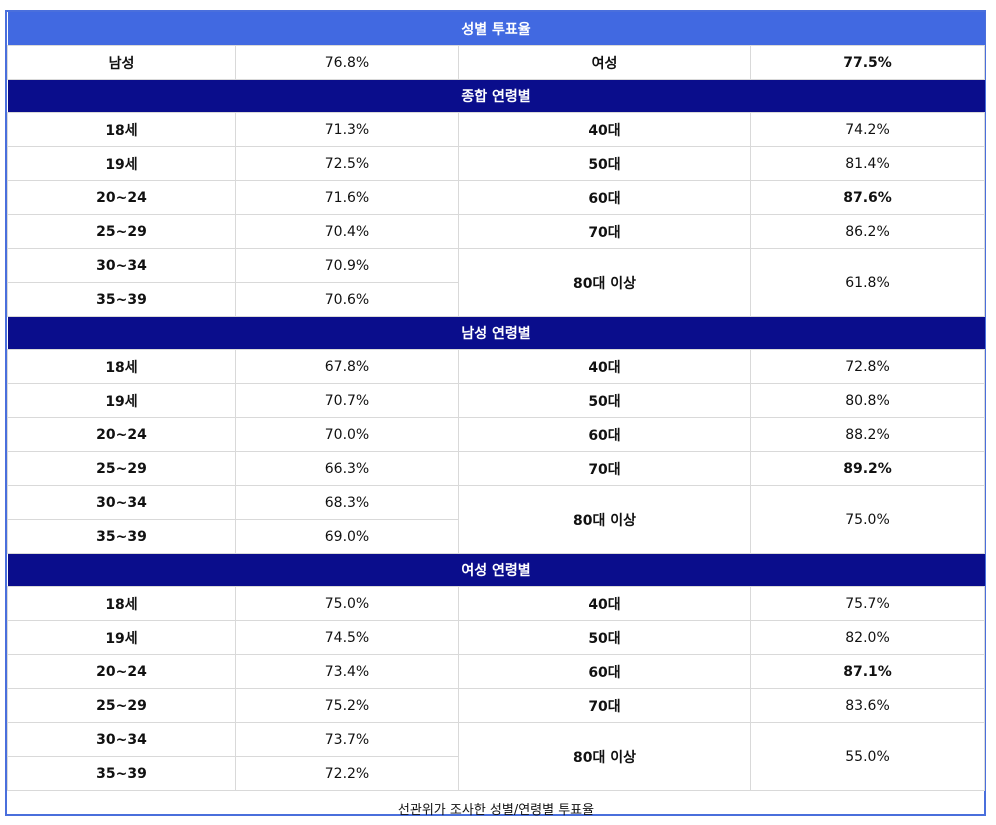 This screenshot has height=825, width=996. What do you see at coordinates (868, 164) in the screenshot?
I see `age-value: 81.4%` at bounding box center [868, 164].